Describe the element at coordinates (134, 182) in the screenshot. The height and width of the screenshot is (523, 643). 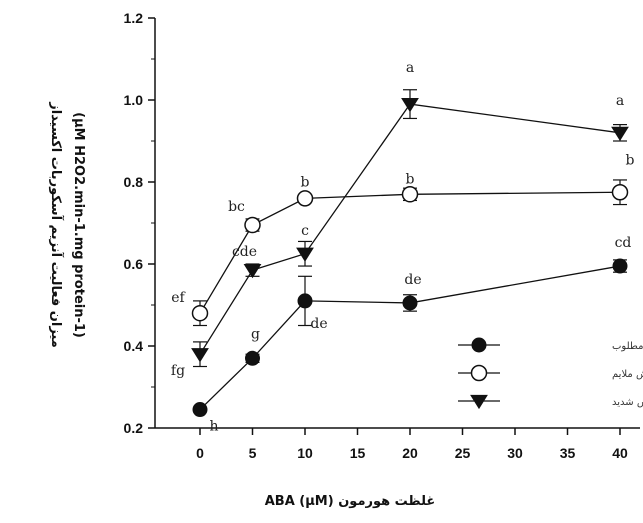
I see `y-tick-label: 0.8` at that location.